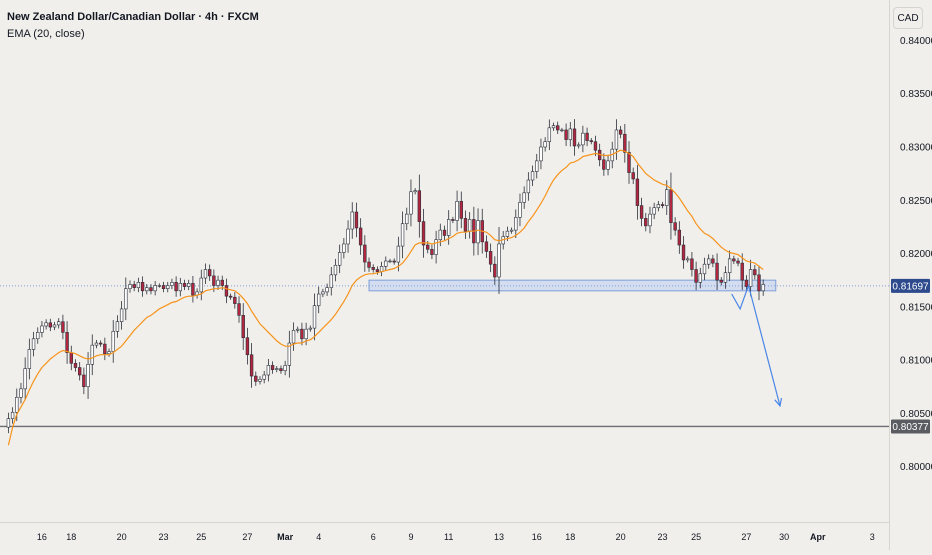 This screenshot has height=555, width=932. Describe the element at coordinates (916, 467) in the screenshot. I see `y-tick-label: 0.80000` at that location.